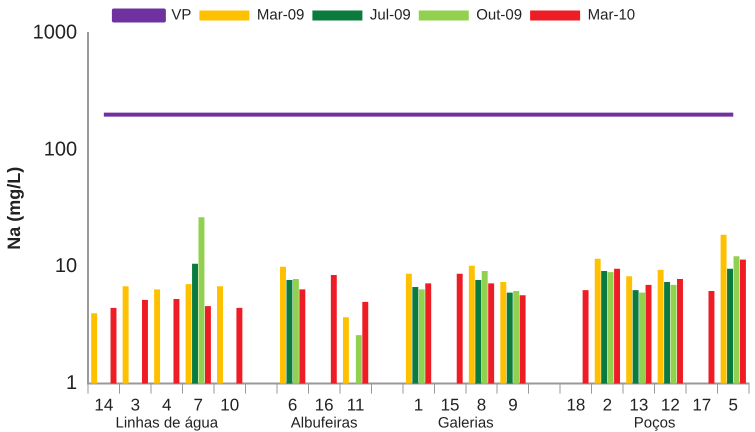 The height and width of the screenshot is (432, 755). Describe the element at coordinates (14, 208) in the screenshot. I see `y-axis-title: Na (mg/L)` at that location.